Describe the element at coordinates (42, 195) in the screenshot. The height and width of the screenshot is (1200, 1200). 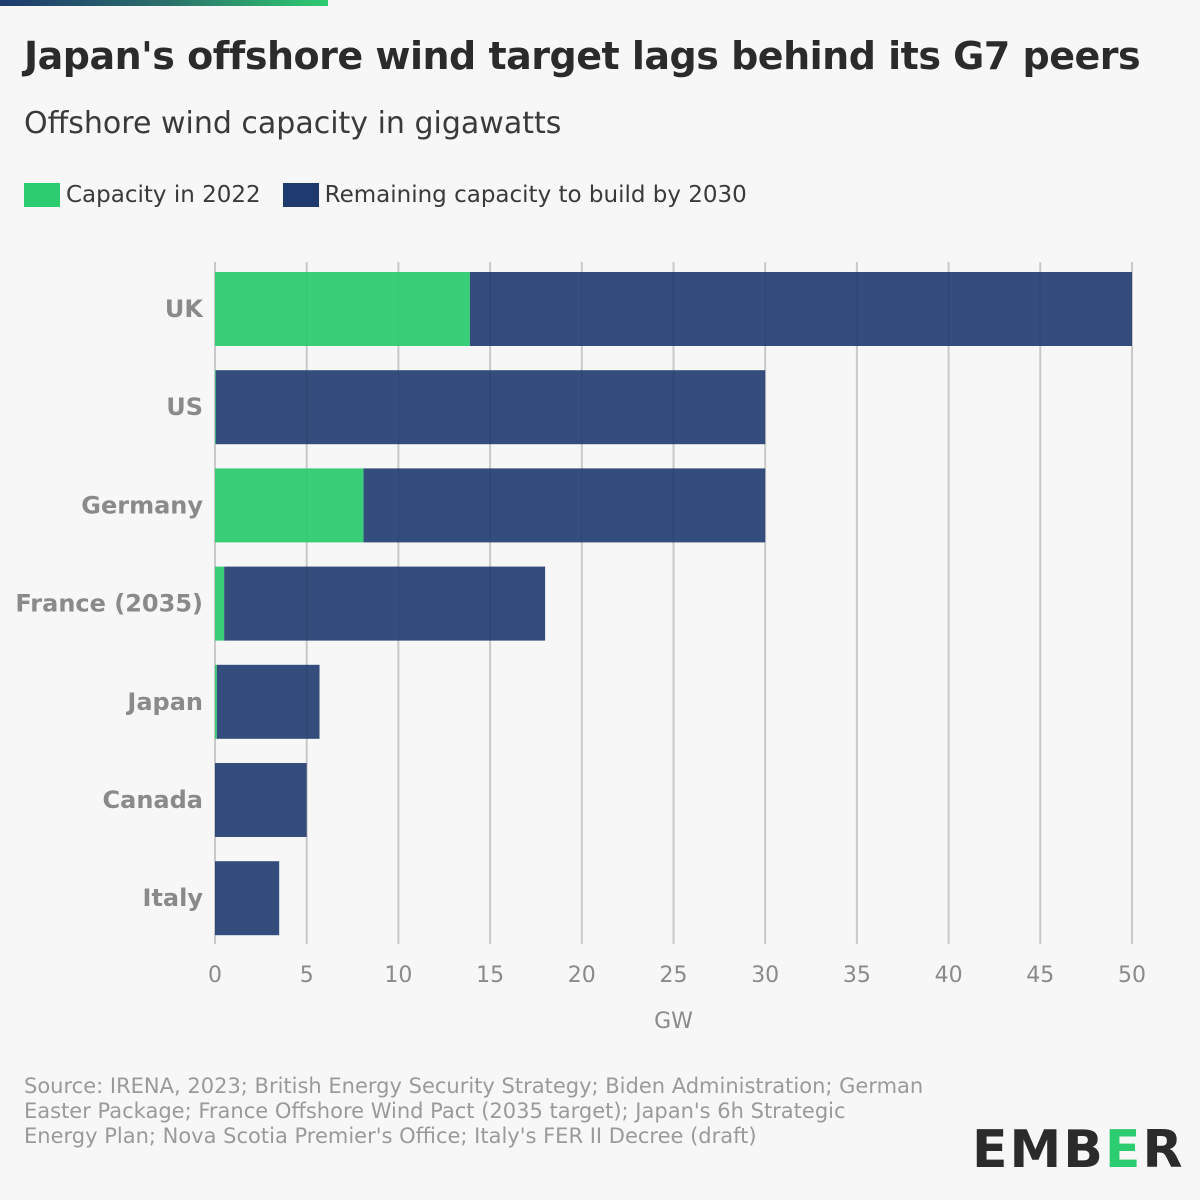
I see `legend-swatch-2022` at that location.